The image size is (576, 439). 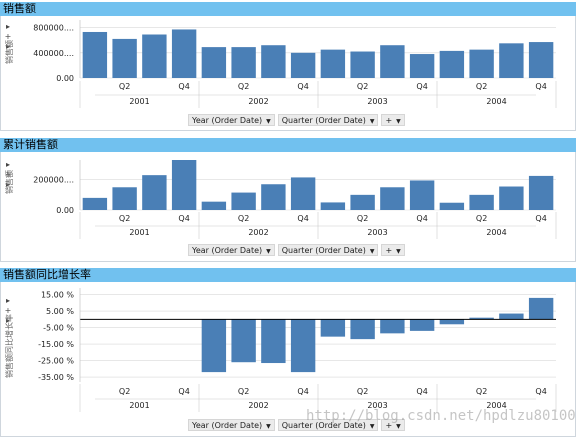 What do you see at coordinates (56, 361) in the screenshot?
I see `y-tick-label: -25.00 %` at bounding box center [56, 361].